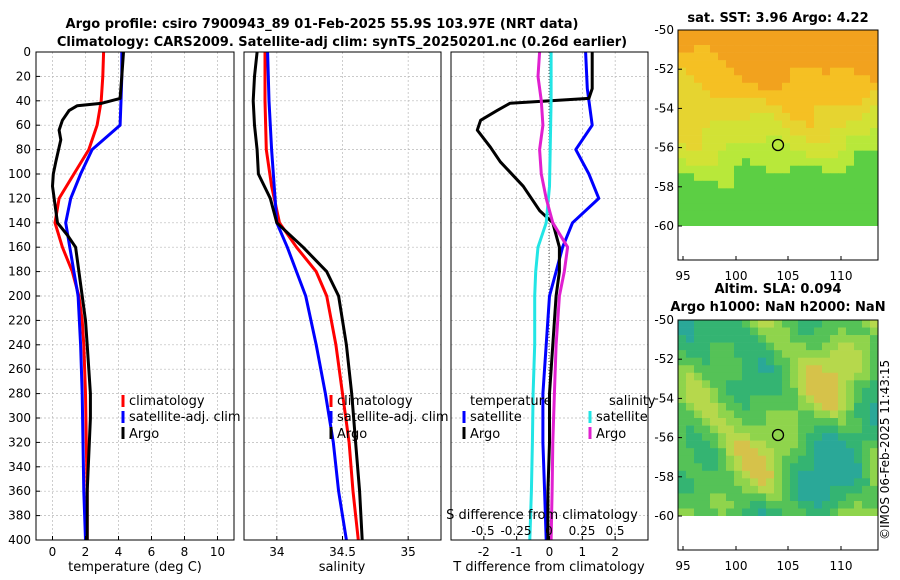 Image resolution: width=900 pixels, height=580 pixels. Describe the element at coordinates (482, 531) in the screenshot. I see `top-tick-label: -0.5` at that location.